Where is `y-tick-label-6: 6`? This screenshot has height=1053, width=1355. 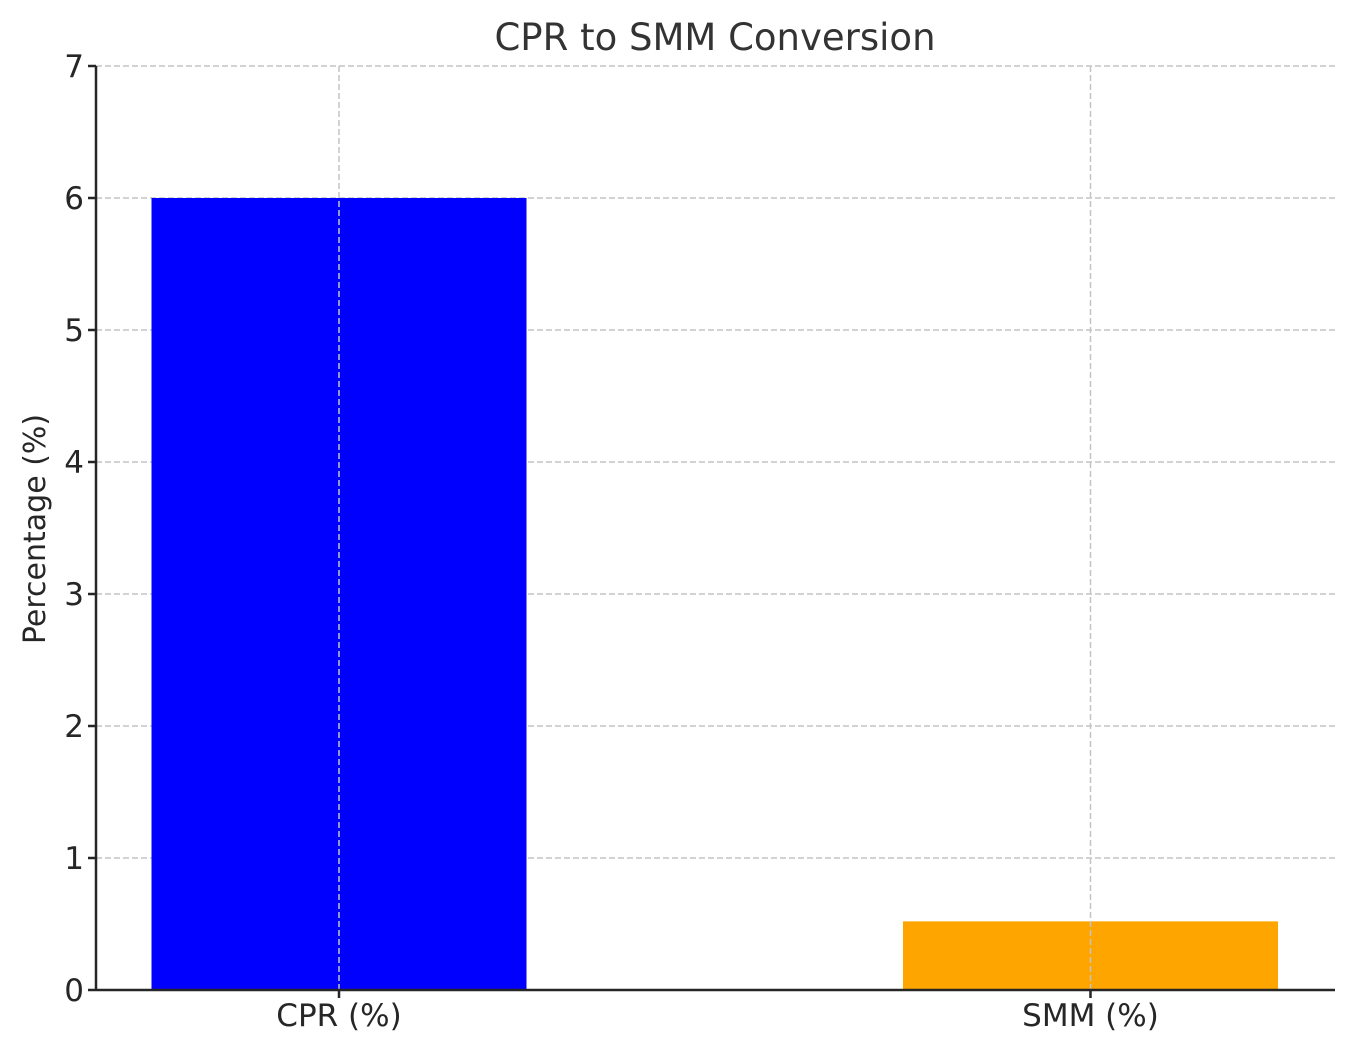 y-tick-label-6: 6 is located at coordinates (74, 199).